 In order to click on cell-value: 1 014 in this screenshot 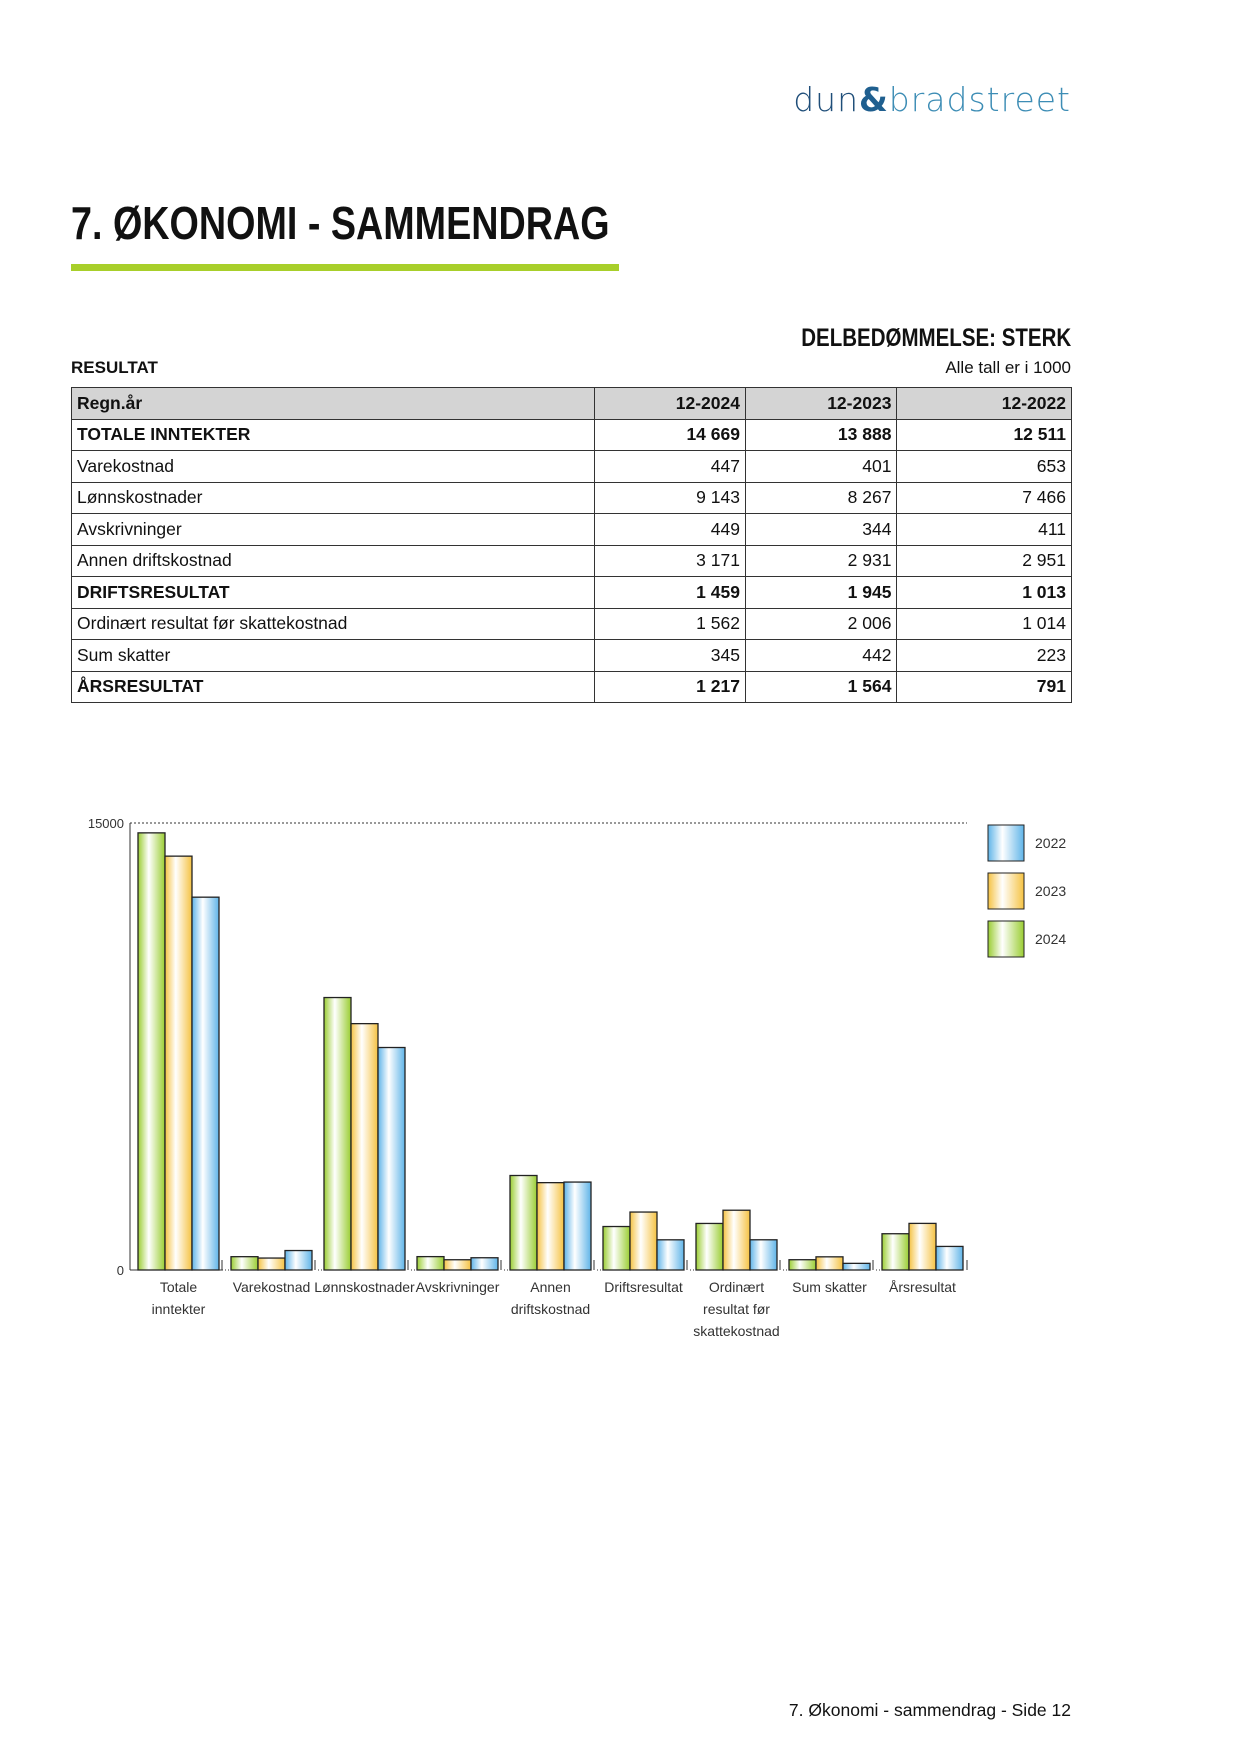, I will do `click(984, 623)`.